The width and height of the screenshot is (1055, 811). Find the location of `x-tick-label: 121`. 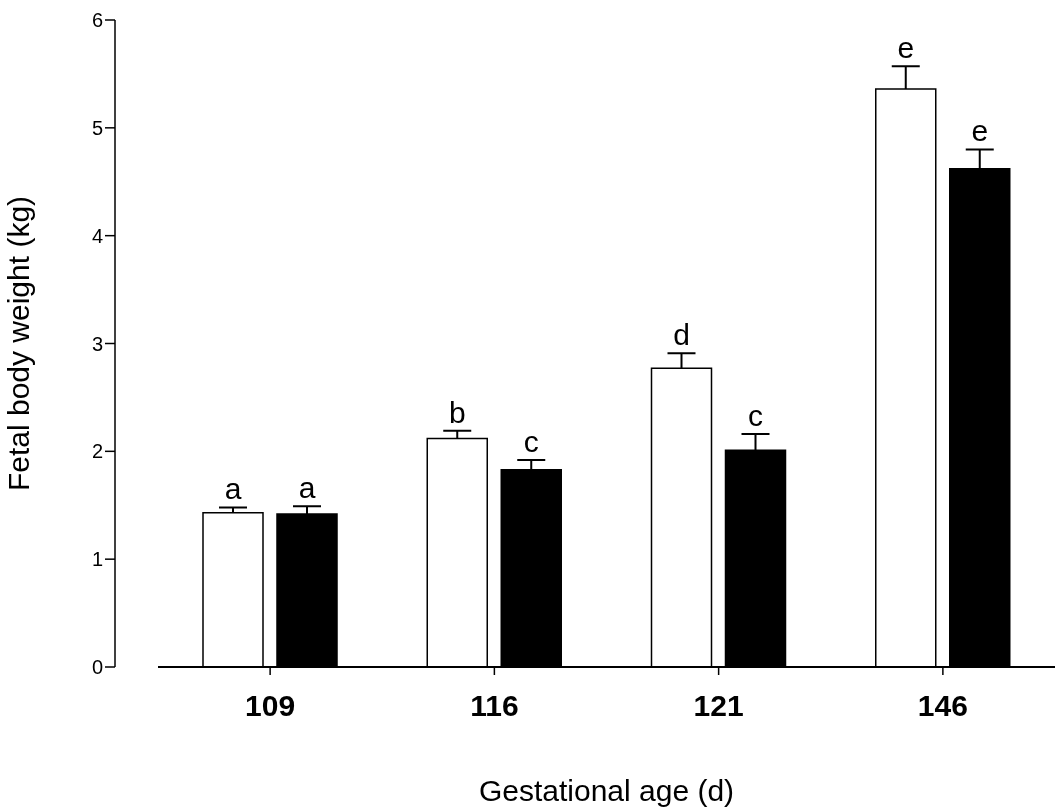

x-tick-label: 121 is located at coordinates (718, 706).